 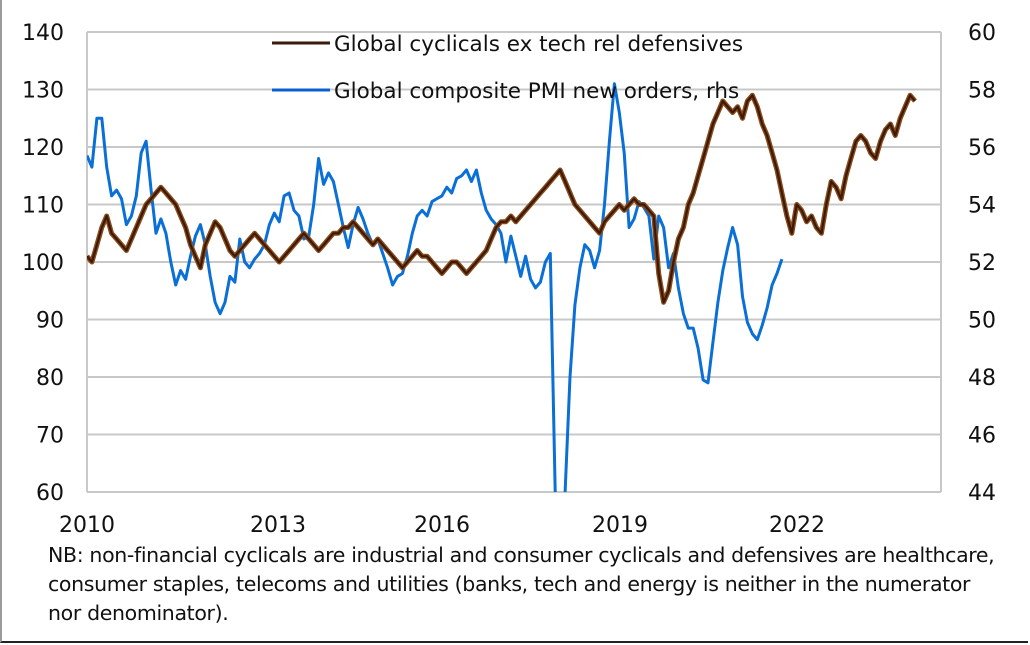 I want to click on y2-tick-label: 58, so click(x=982, y=91).